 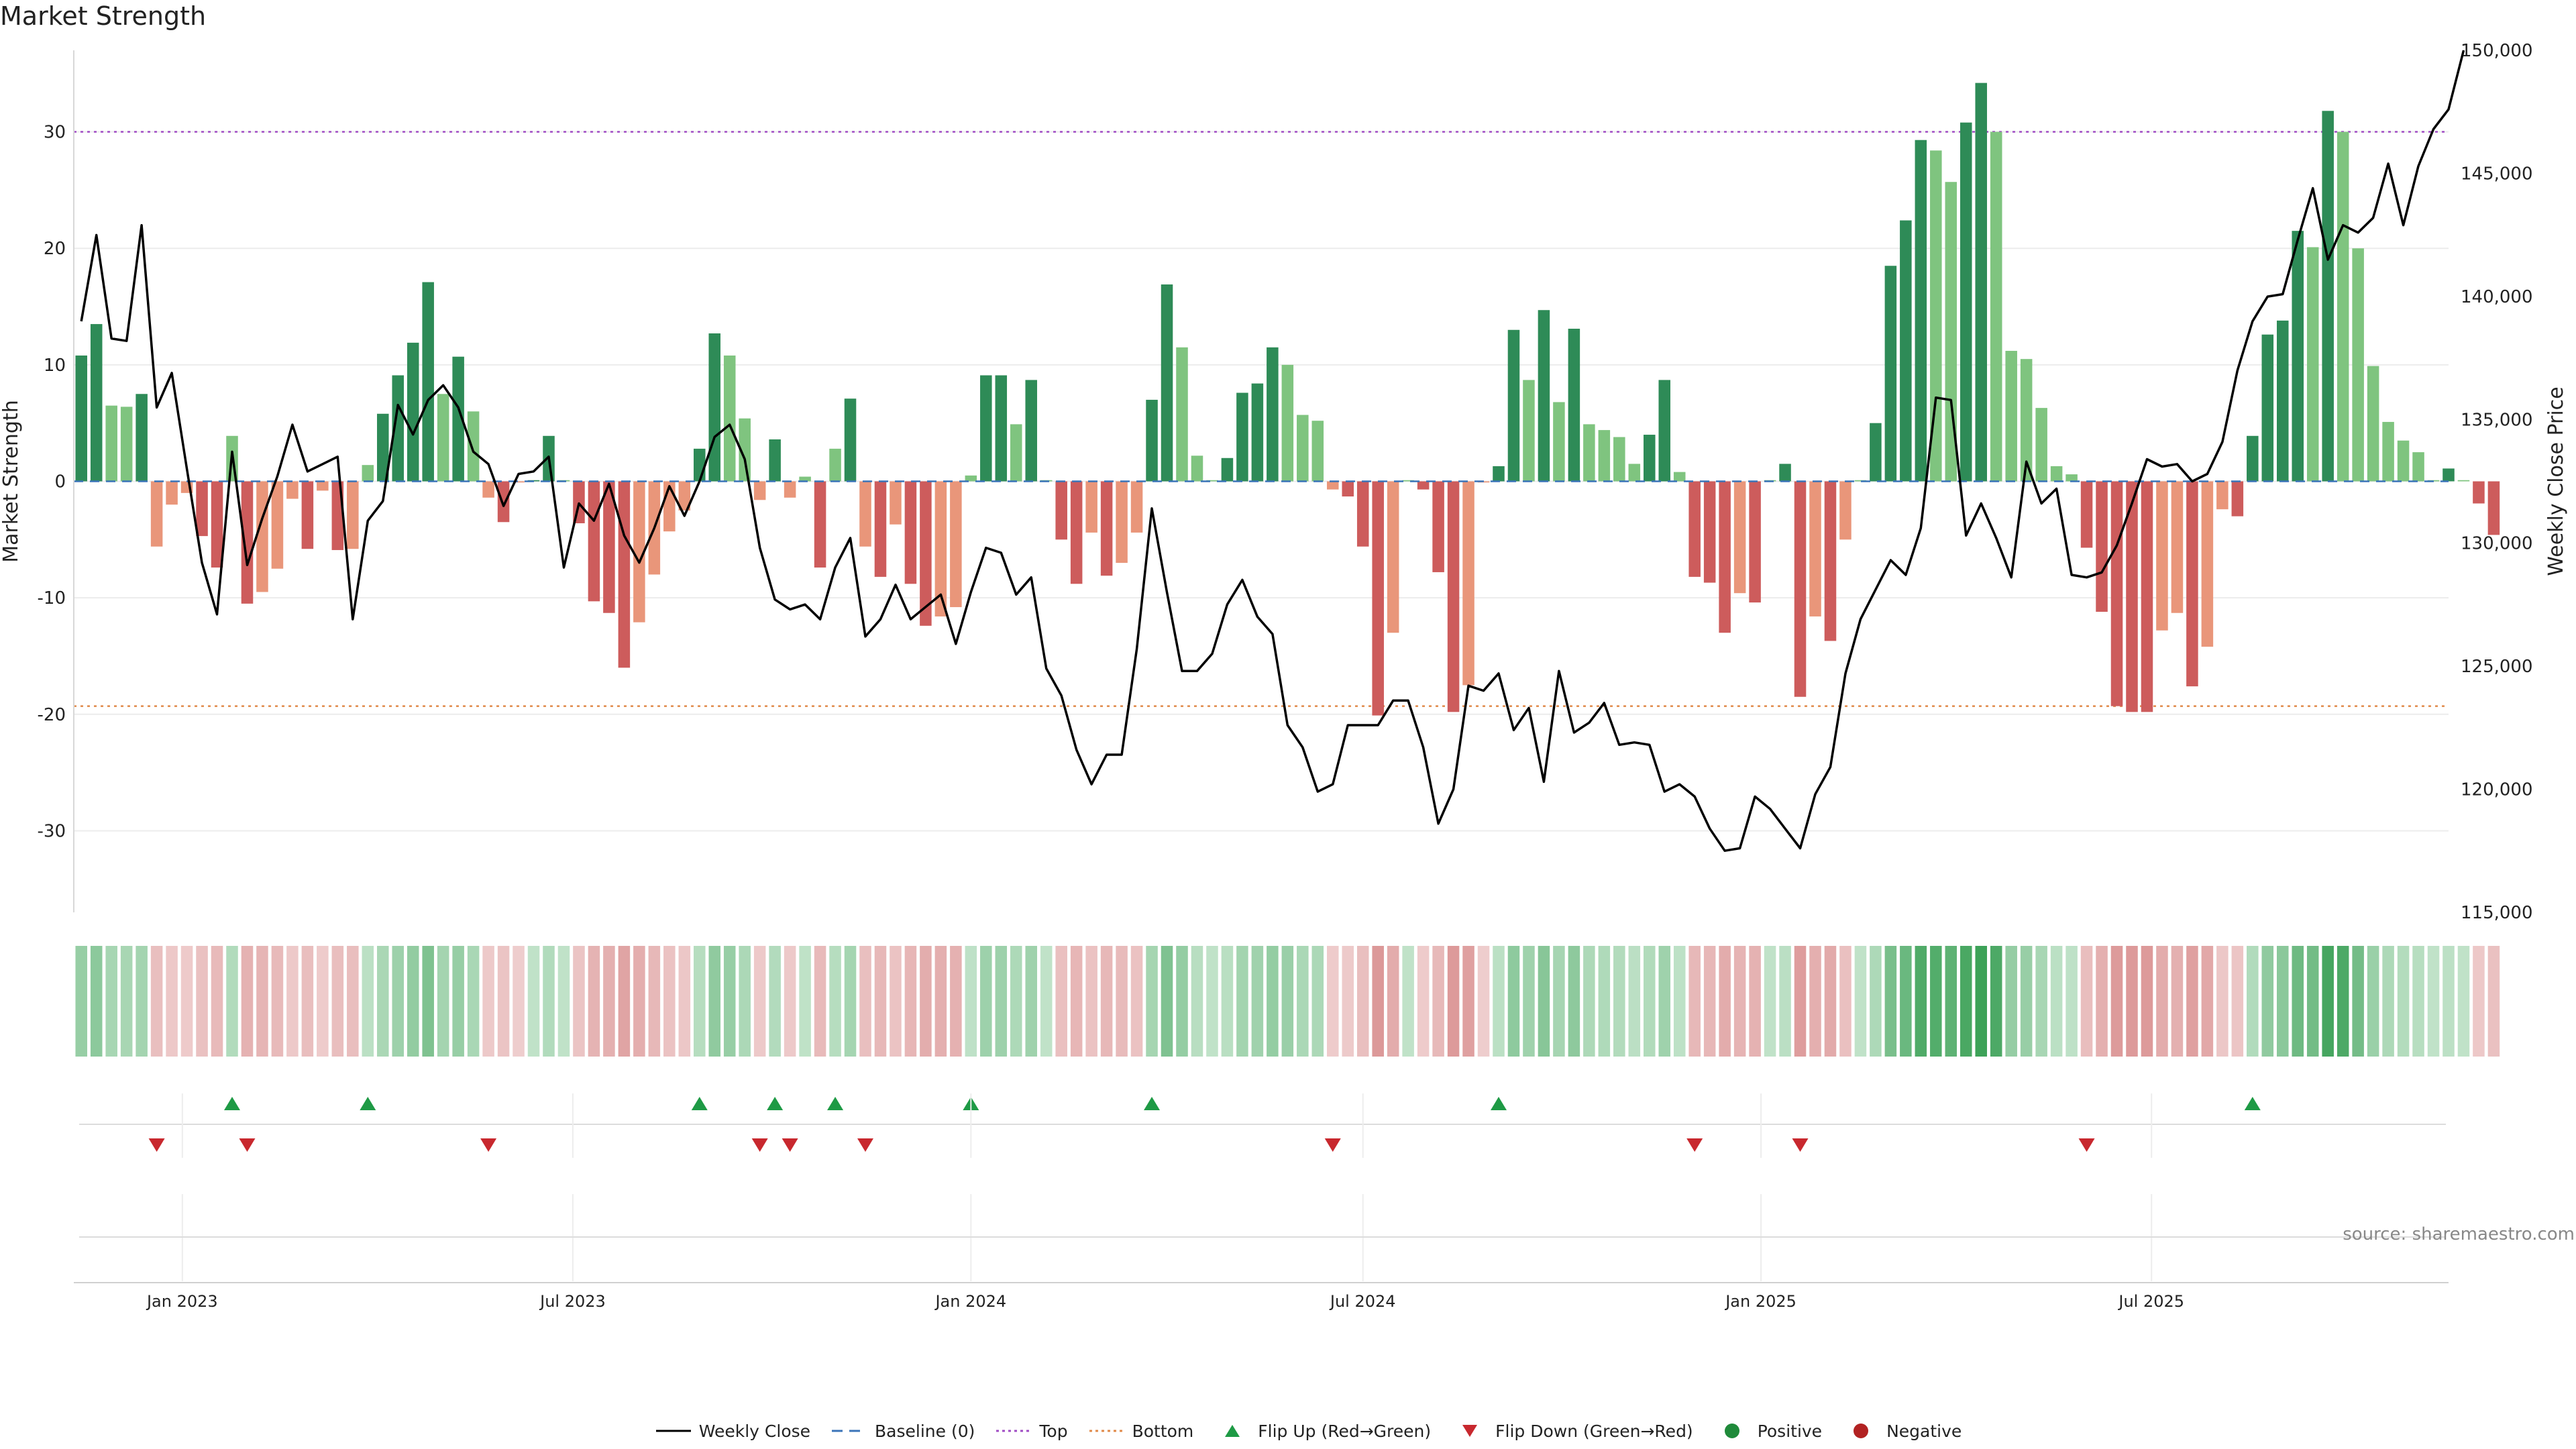 I want to click on right-tick-label: 140,000, so click(x=2497, y=297).